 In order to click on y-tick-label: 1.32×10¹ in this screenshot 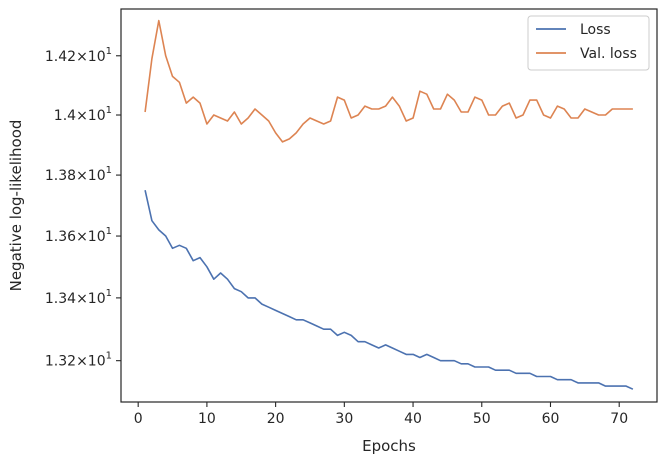, I will do `click(78, 360)`.